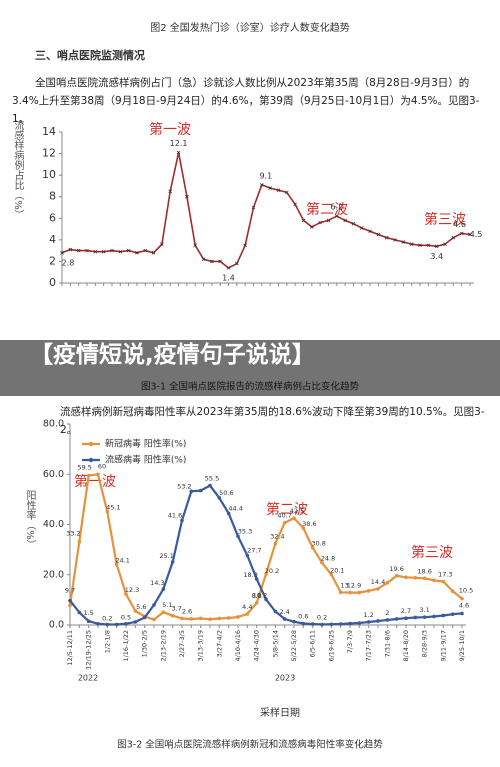 This screenshot has height=767, width=500. I want to click on data-label: 38.6, so click(309, 524).